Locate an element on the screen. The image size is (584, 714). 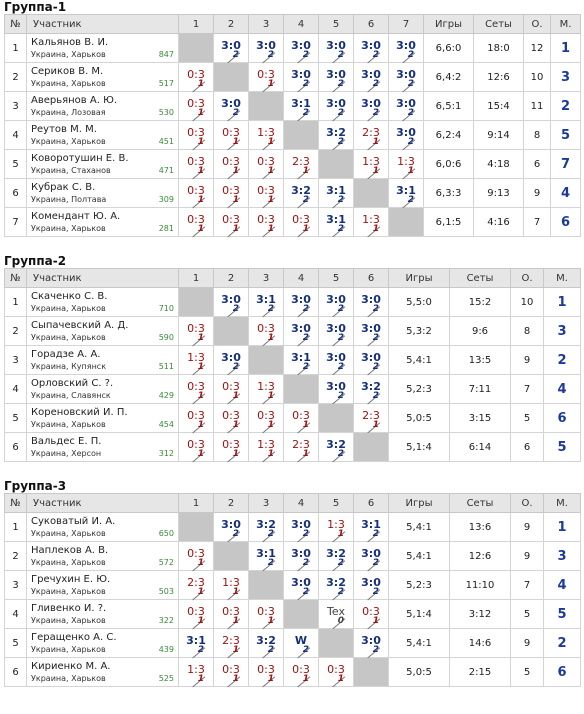
player-cell: Геращенко А. С. Украина, Харьков 439 is located at coordinates (102, 643).